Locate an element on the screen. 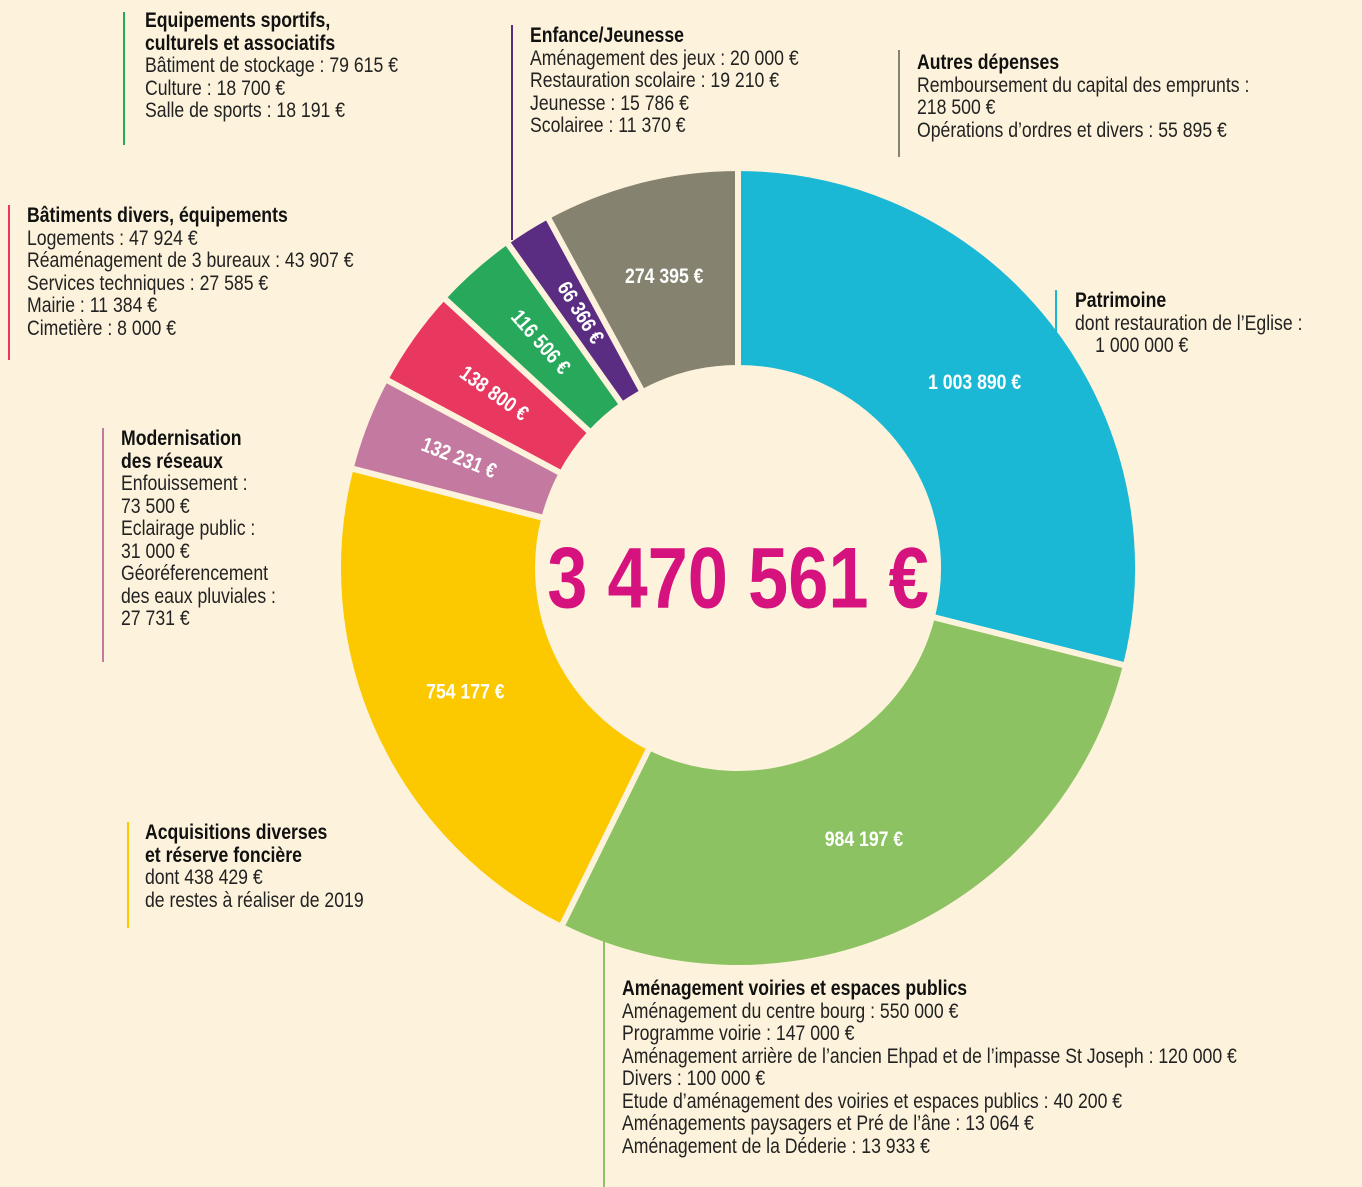 The image size is (1362, 1187). annotation-line: Programme voirie : 147 000 € is located at coordinates (738, 1033).